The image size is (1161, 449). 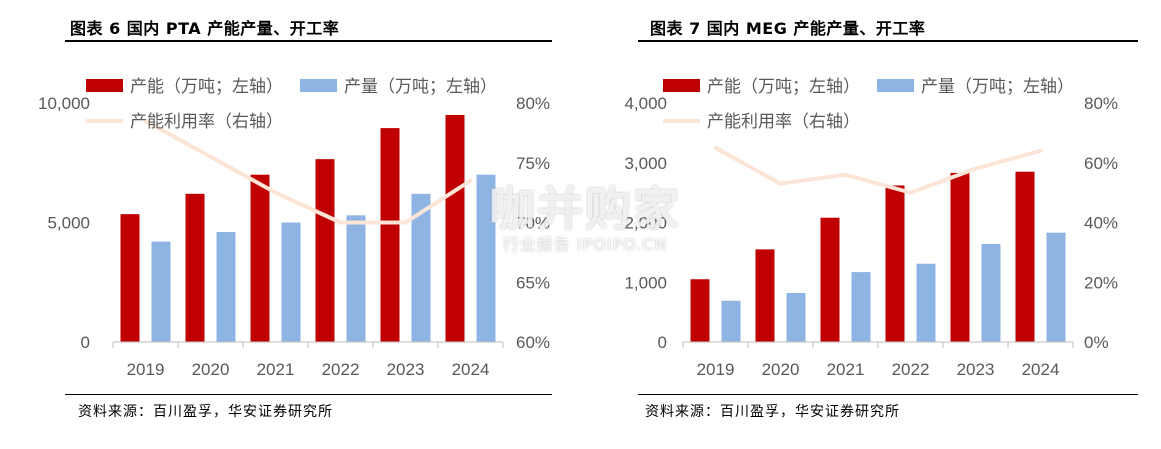 I want to click on left-axis-tick-label: 4,000, so click(x=645, y=103).